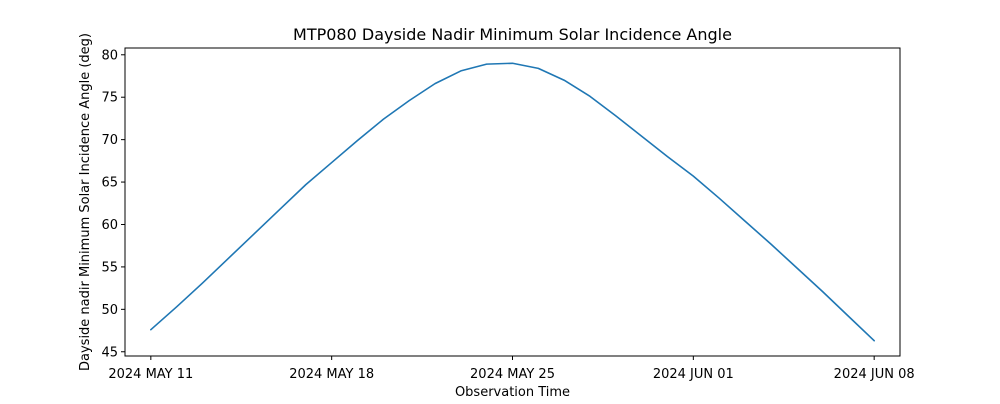 This screenshot has height=404, width=1000. I want to click on y-tick-label: 65, so click(109, 183).